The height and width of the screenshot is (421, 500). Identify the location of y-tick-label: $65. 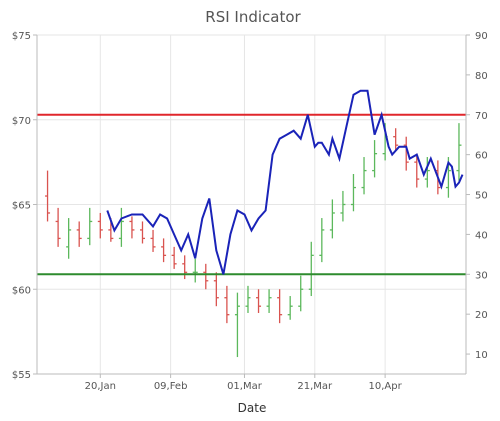
(21, 206).